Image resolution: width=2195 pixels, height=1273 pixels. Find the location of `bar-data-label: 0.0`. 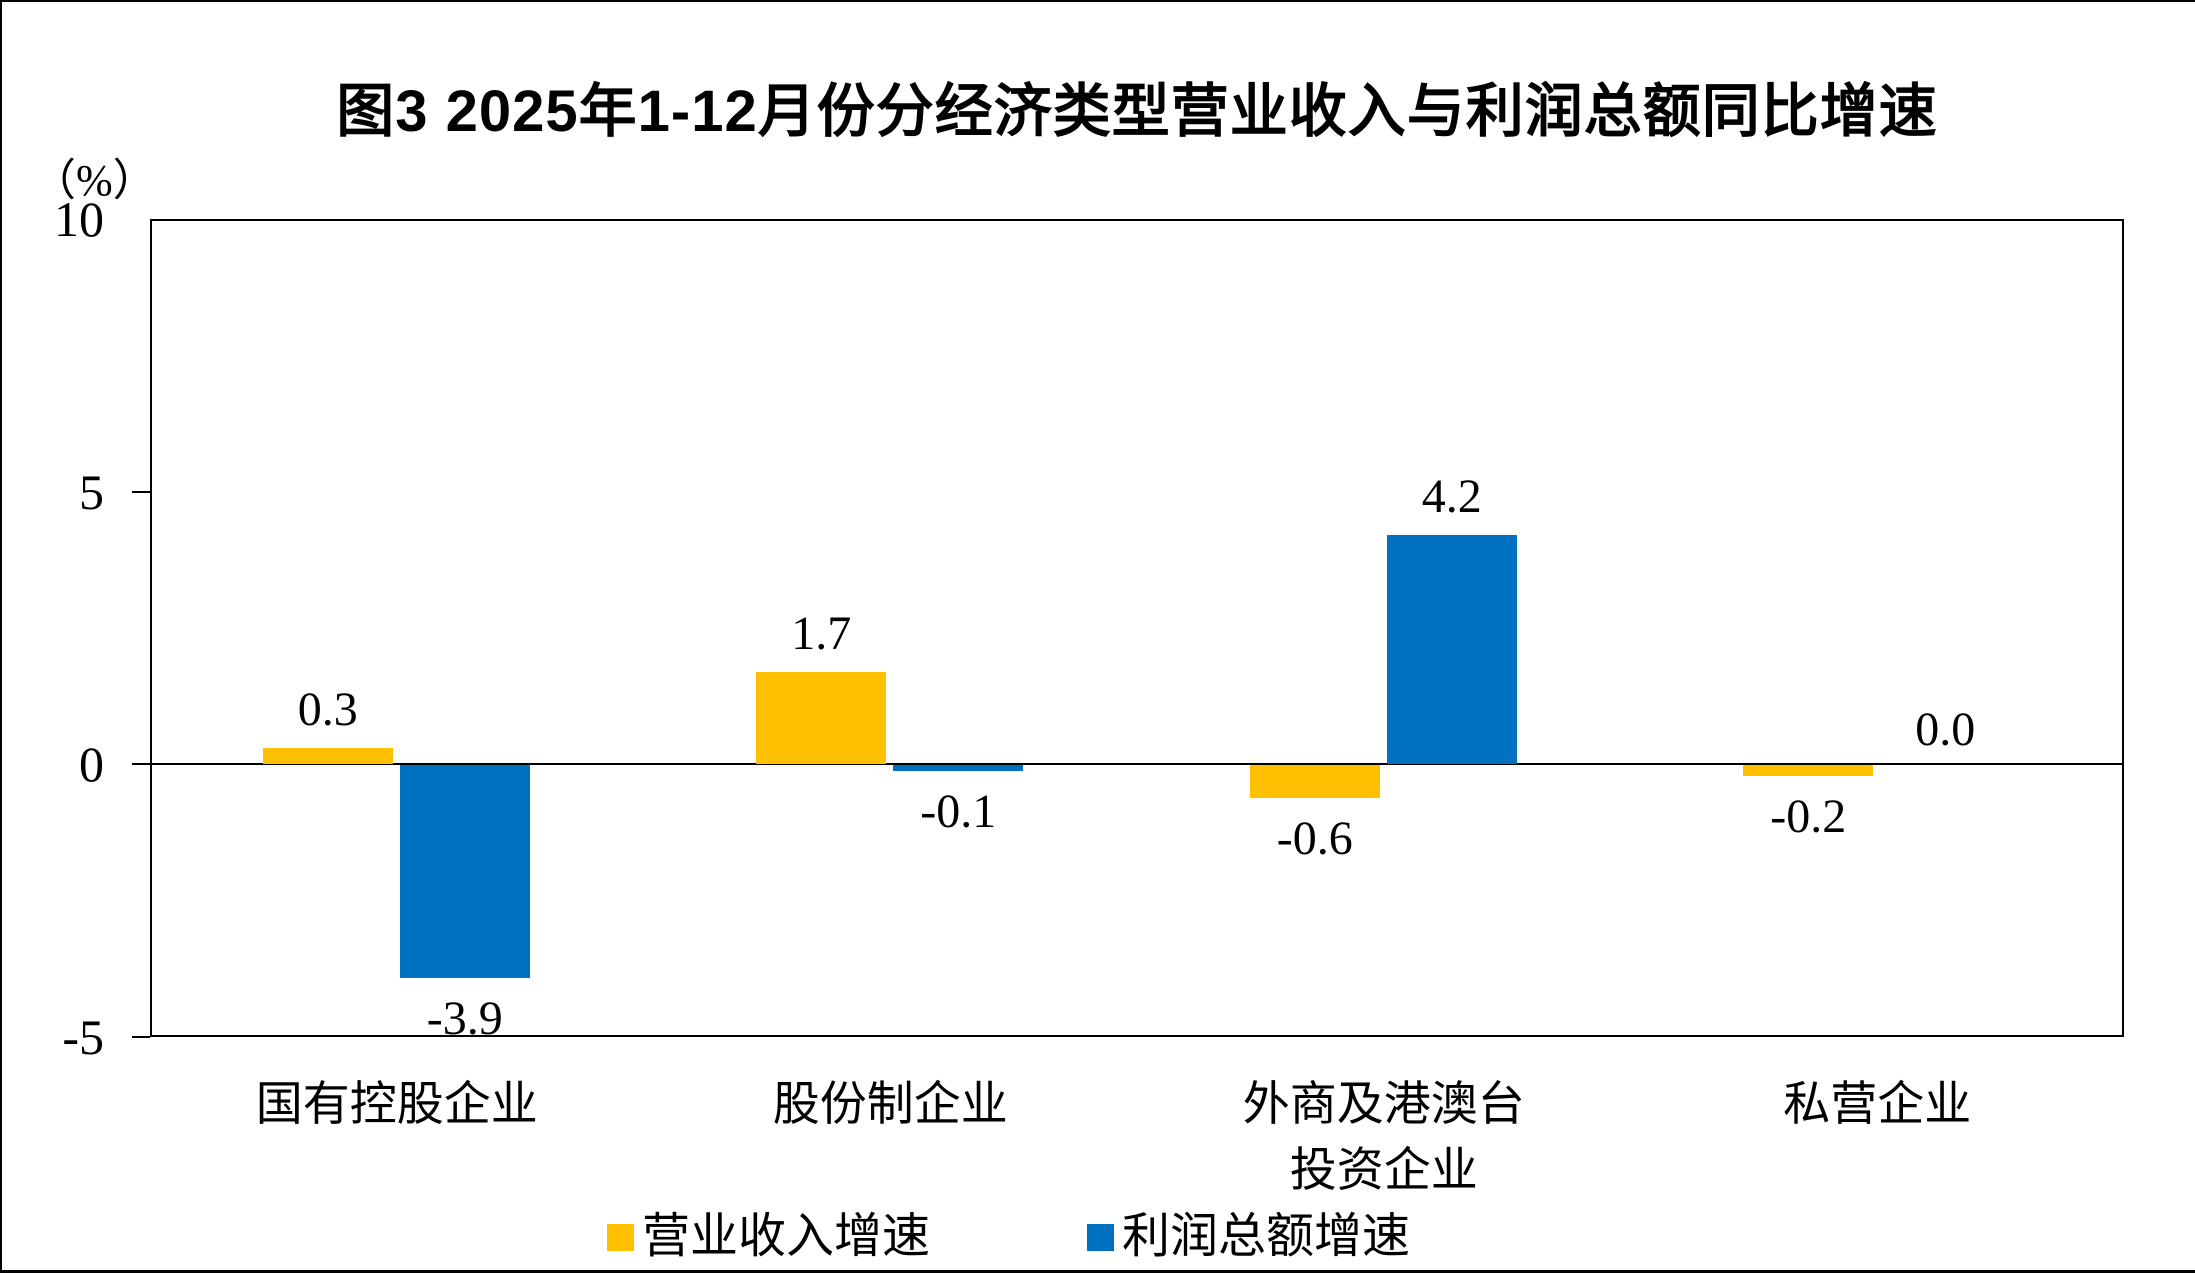

bar-data-label: 0.0 is located at coordinates (1945, 730).